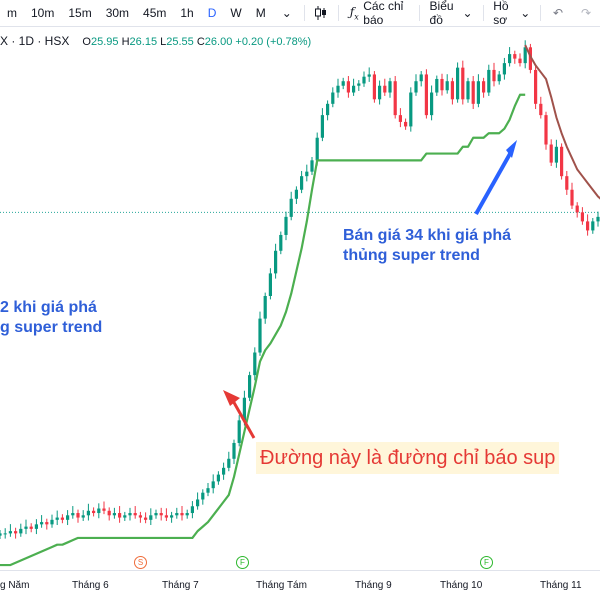 Image resolution: width=600 pixels, height=601 pixels. Describe the element at coordinates (200, 42) in the screenshot. I see `close-label: C` at that location.